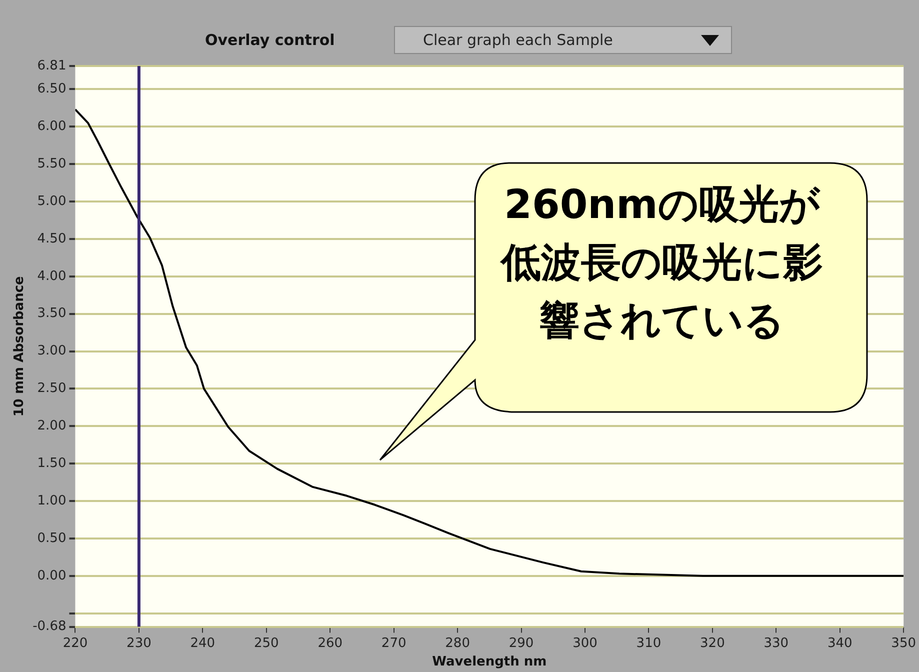 Image resolution: width=919 pixels, height=672 pixels. What do you see at coordinates (266, 643) in the screenshot?
I see `x-tick-label: 250` at bounding box center [266, 643].